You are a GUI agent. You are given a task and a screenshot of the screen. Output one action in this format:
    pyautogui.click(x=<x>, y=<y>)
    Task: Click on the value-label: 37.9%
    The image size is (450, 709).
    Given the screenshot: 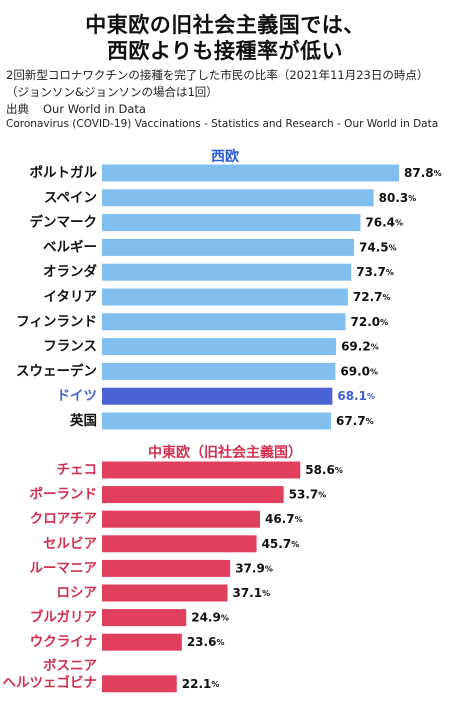 What is the action you would take?
    pyautogui.click(x=254, y=568)
    